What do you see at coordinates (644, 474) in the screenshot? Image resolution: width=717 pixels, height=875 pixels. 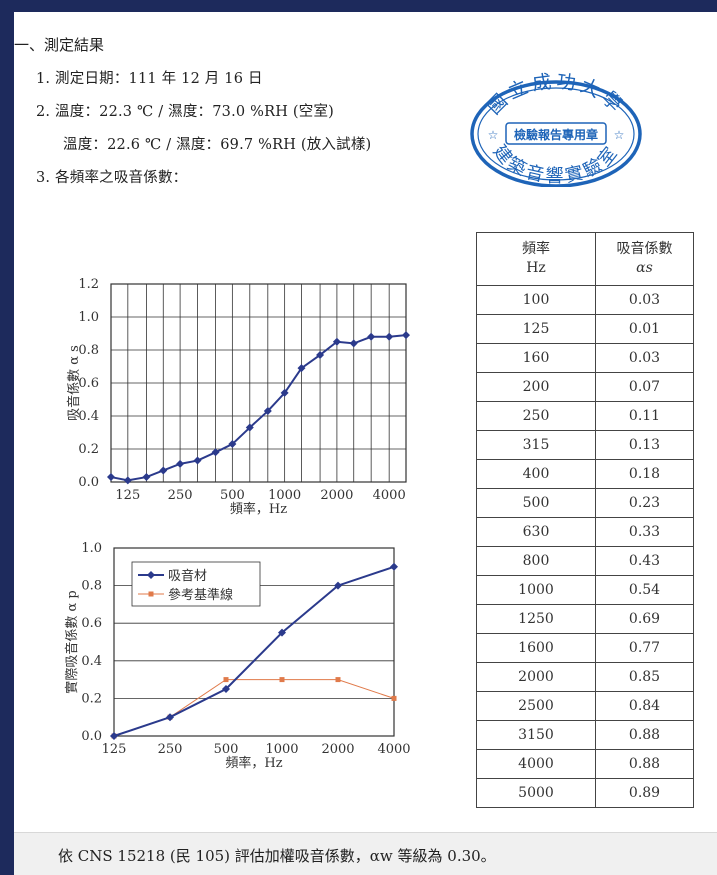 I see `coefficient-cell: 0.18` at bounding box center [644, 474].